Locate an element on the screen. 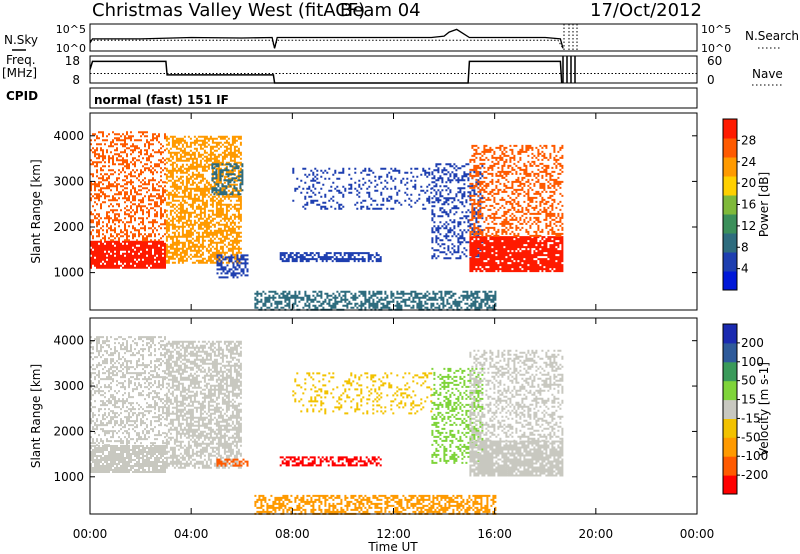 This screenshot has width=800, height=554. power-cbar-tick-6: 28 is located at coordinates (748, 140).